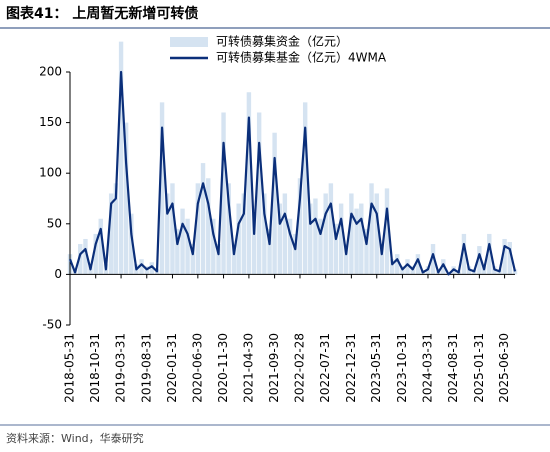 The image size is (550, 452). Describe the element at coordinates (299, 368) in the screenshot. I see `x-tick-label: 2022-02-28` at that location.